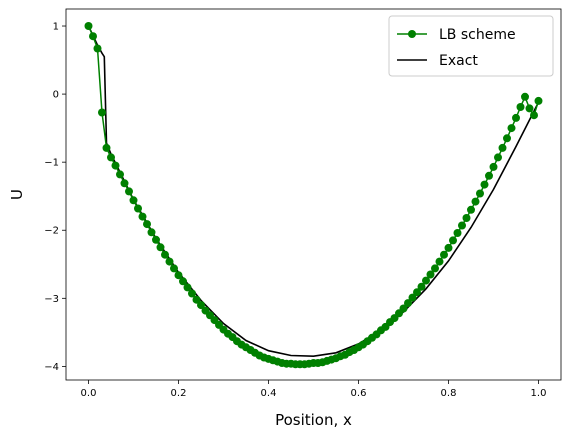 The width and height of the screenshot is (571, 438). What do you see at coordinates (51, 231) in the screenshot?
I see `y-tick-label: −2` at bounding box center [51, 231].